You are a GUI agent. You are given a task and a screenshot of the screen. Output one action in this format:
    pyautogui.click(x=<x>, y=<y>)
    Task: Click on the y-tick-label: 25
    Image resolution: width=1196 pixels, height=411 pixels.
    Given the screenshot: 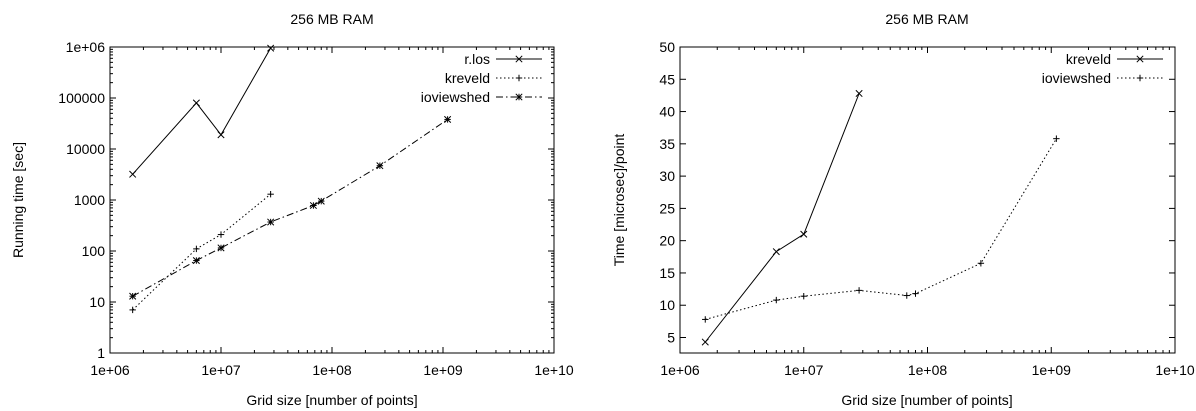 What is the action you would take?
    pyautogui.click(x=667, y=208)
    